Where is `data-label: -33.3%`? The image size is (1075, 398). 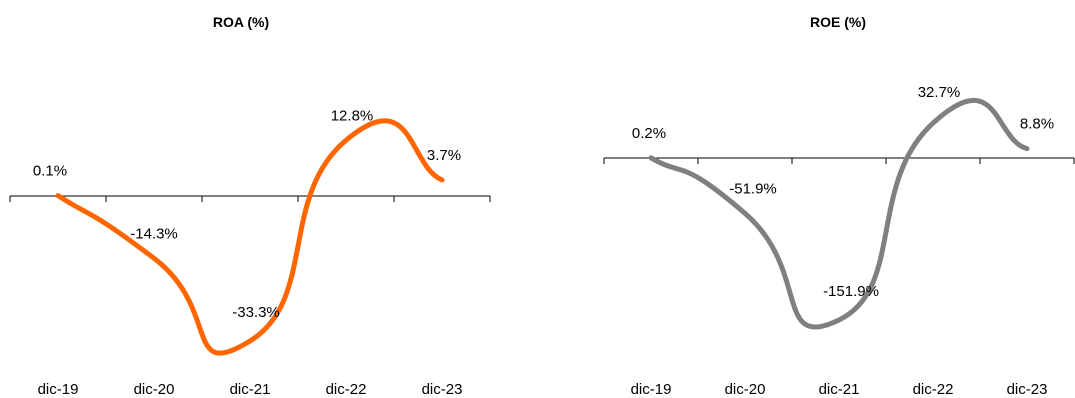
data-label: -33.3% is located at coordinates (256, 312).